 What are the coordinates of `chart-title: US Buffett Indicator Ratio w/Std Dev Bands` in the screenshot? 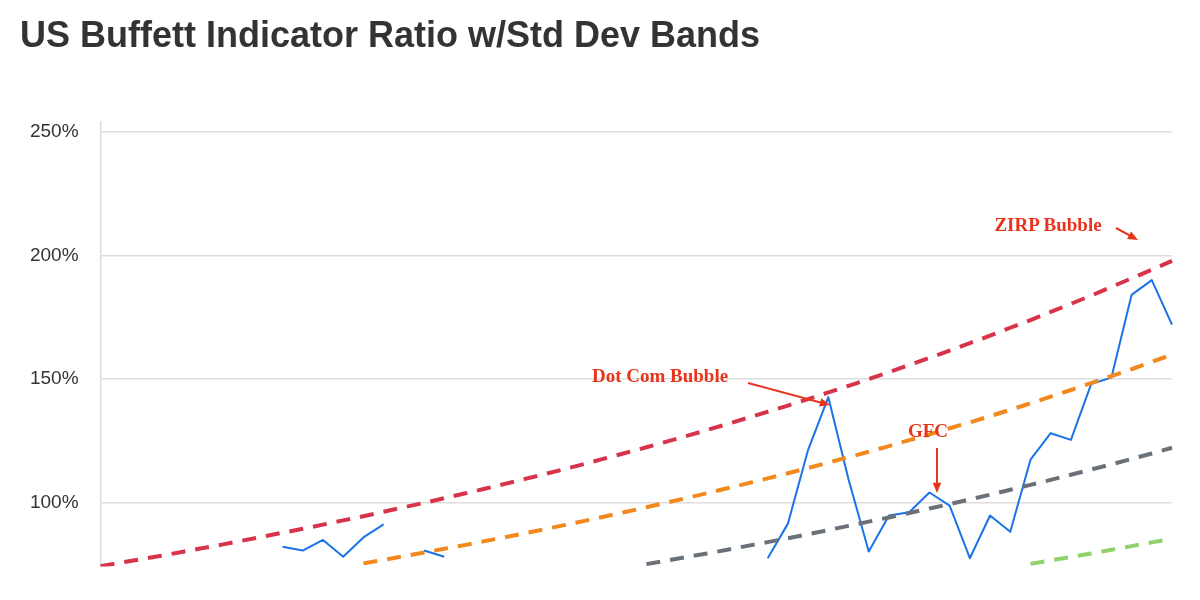 It's located at (390, 35).